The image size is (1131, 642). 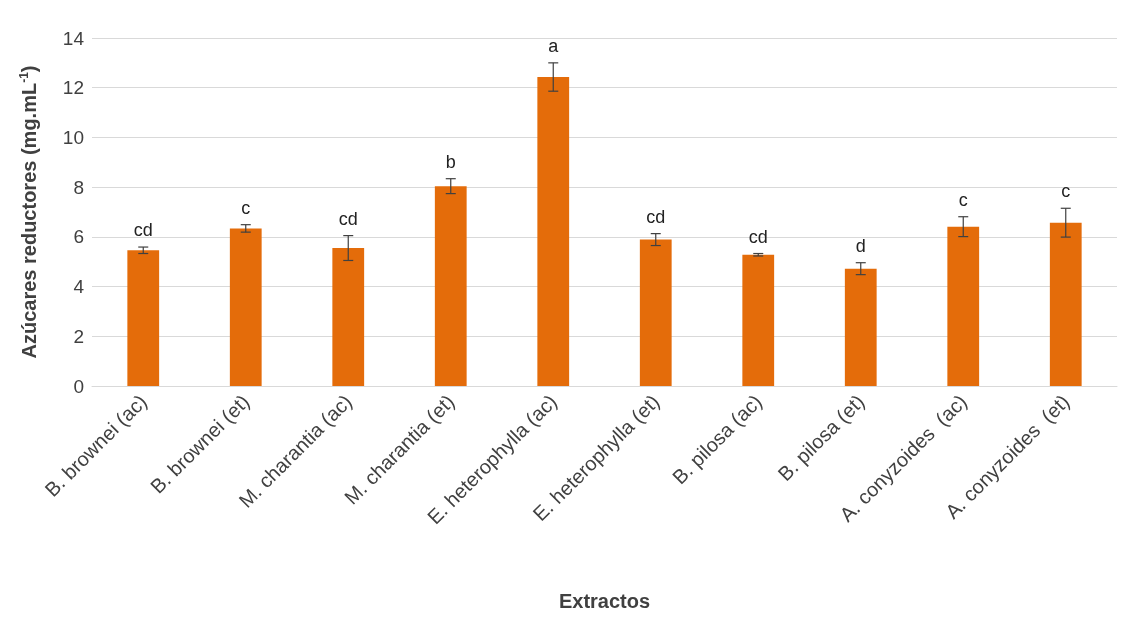 What do you see at coordinates (554, 45) in the screenshot?
I see `annotation: a` at bounding box center [554, 45].